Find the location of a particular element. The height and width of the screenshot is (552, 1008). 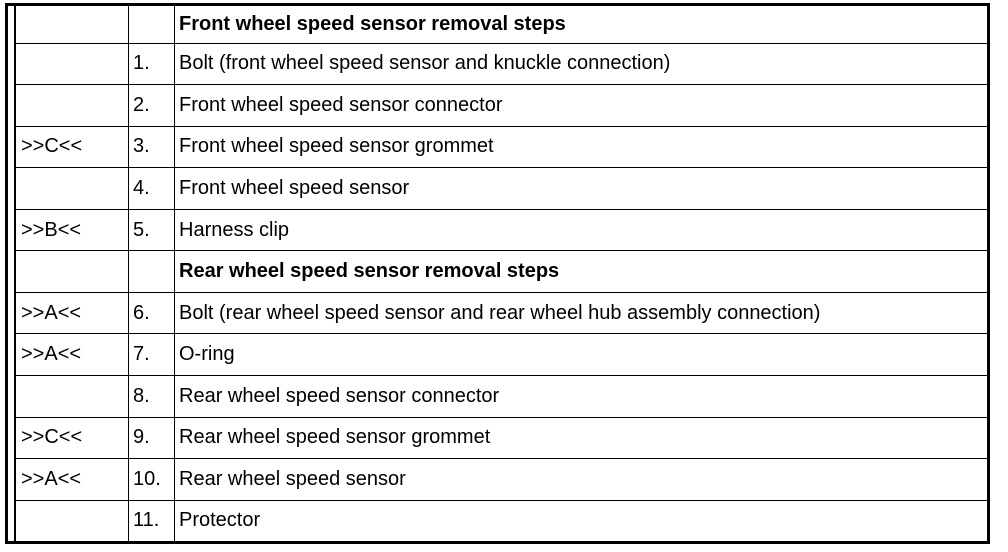

step-number-cell: 6. is located at coordinates (151, 313).